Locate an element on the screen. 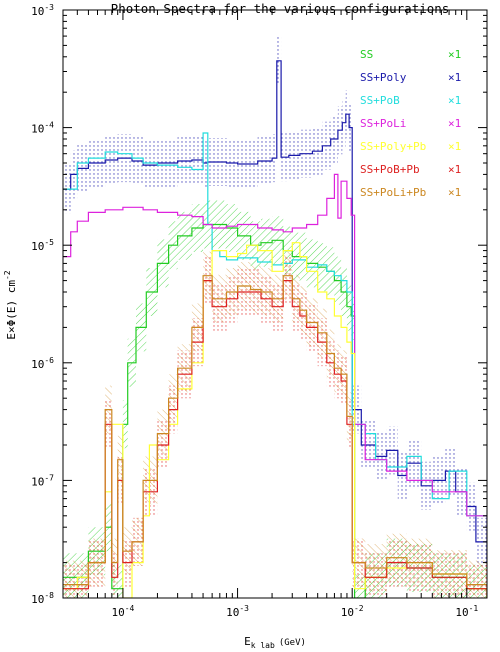 Image resolution: width=500 pixels, height=652 pixels. legend-entry-name: SS is located at coordinates (366, 54).